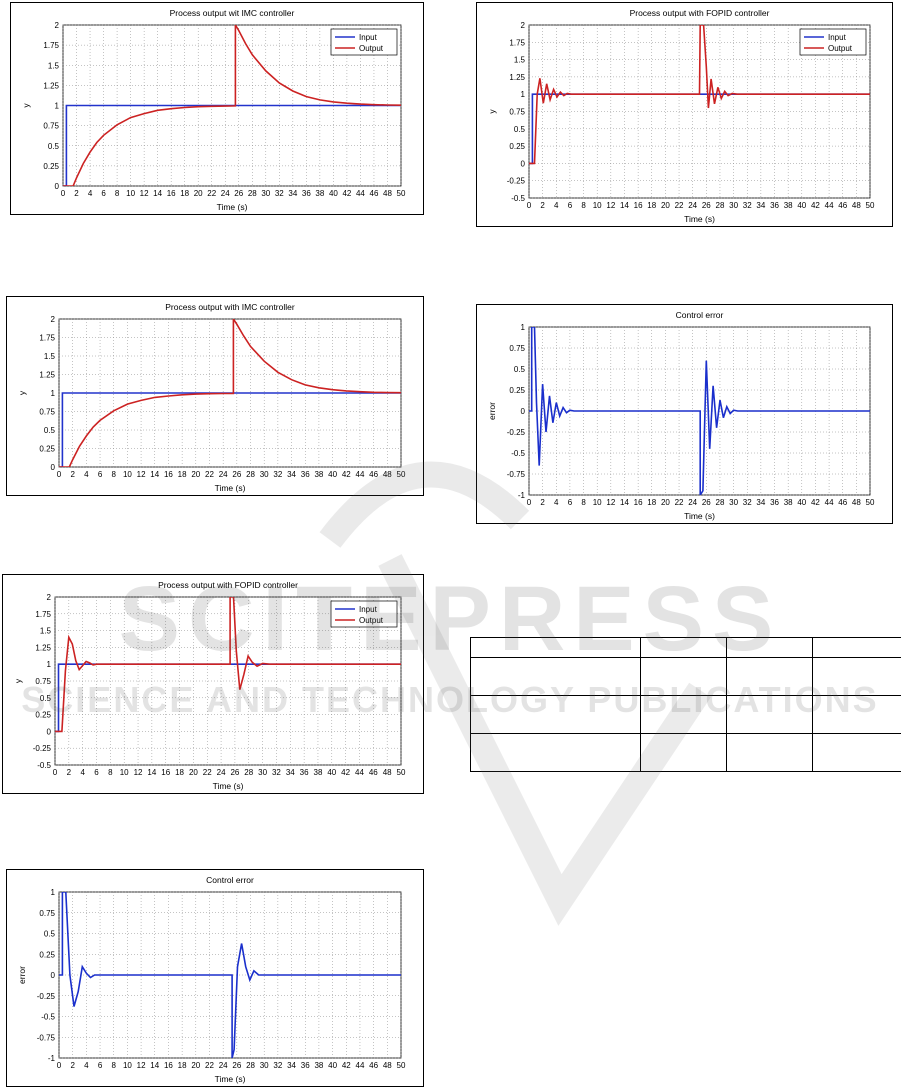 Image resolution: width=901 pixels, height=1089 pixels. What do you see at coordinates (801, 205) in the screenshot?
I see `x-tick-label: 40` at bounding box center [801, 205].